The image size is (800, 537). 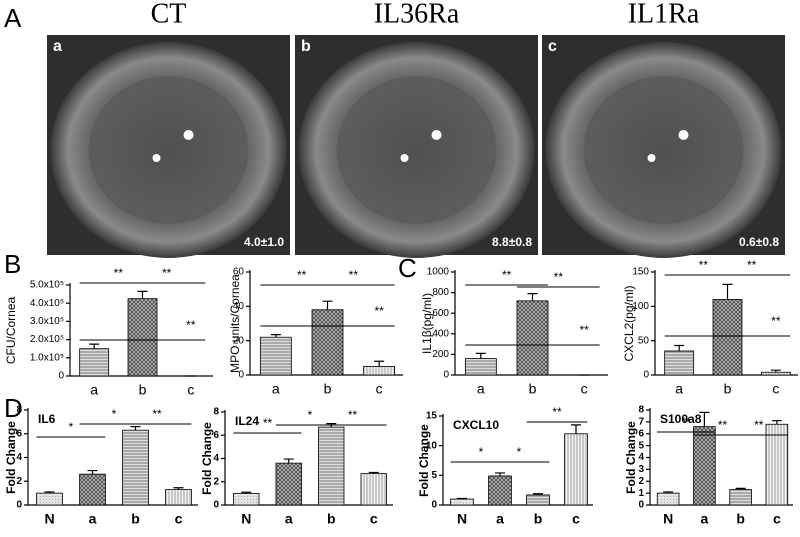 I want to click on y-tick-label: 400, so click(x=440, y=333).